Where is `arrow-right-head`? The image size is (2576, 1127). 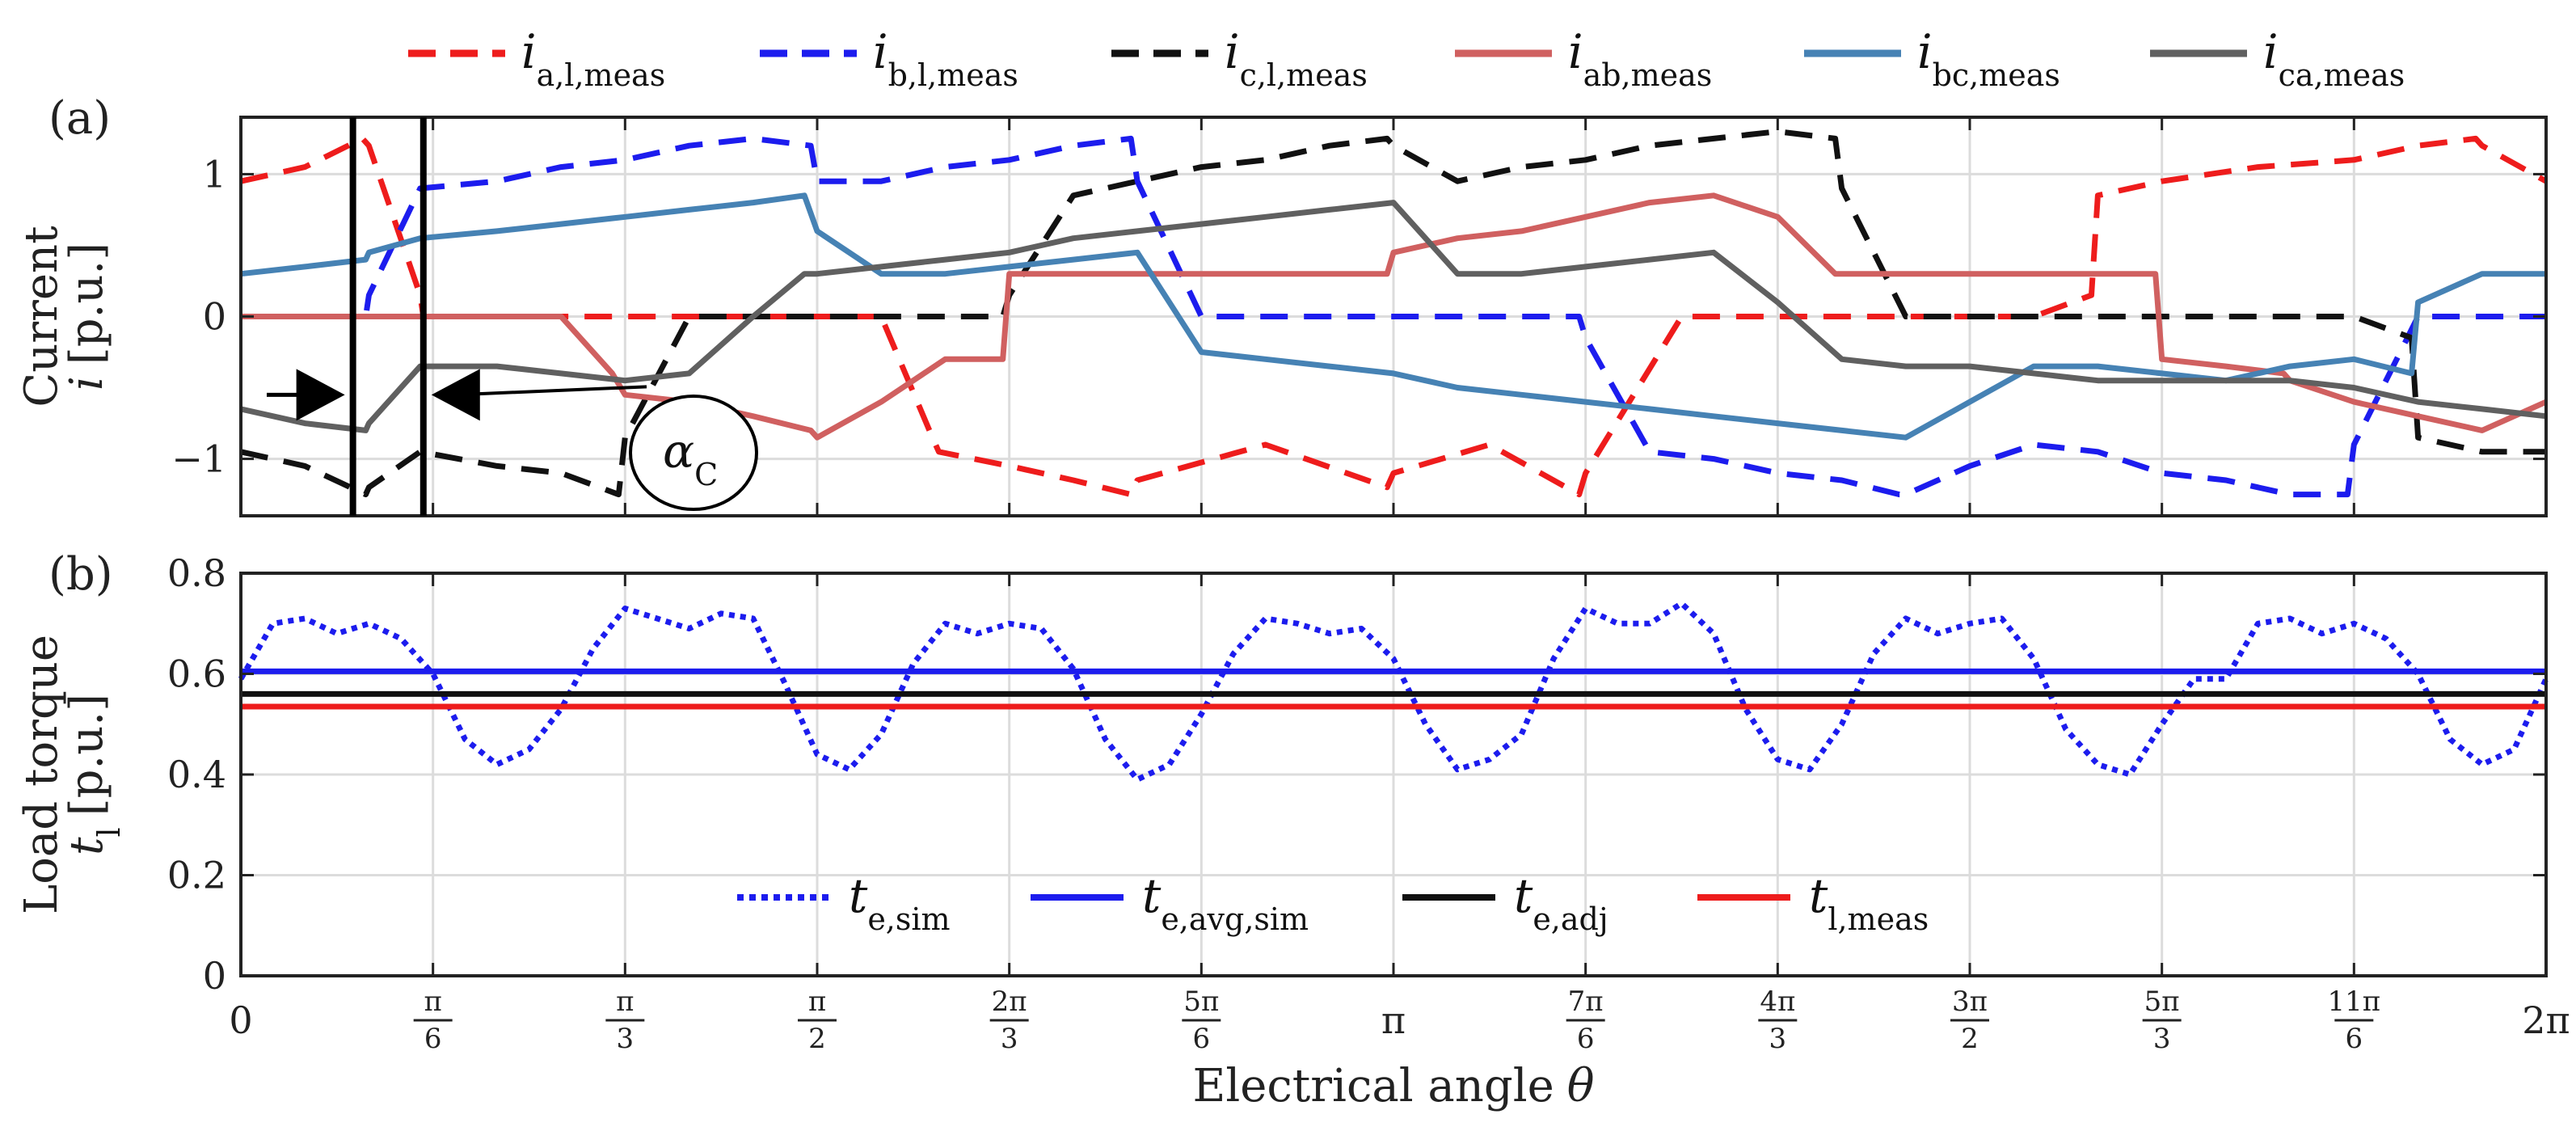 arrow-right-head is located at coordinates (320, 395).